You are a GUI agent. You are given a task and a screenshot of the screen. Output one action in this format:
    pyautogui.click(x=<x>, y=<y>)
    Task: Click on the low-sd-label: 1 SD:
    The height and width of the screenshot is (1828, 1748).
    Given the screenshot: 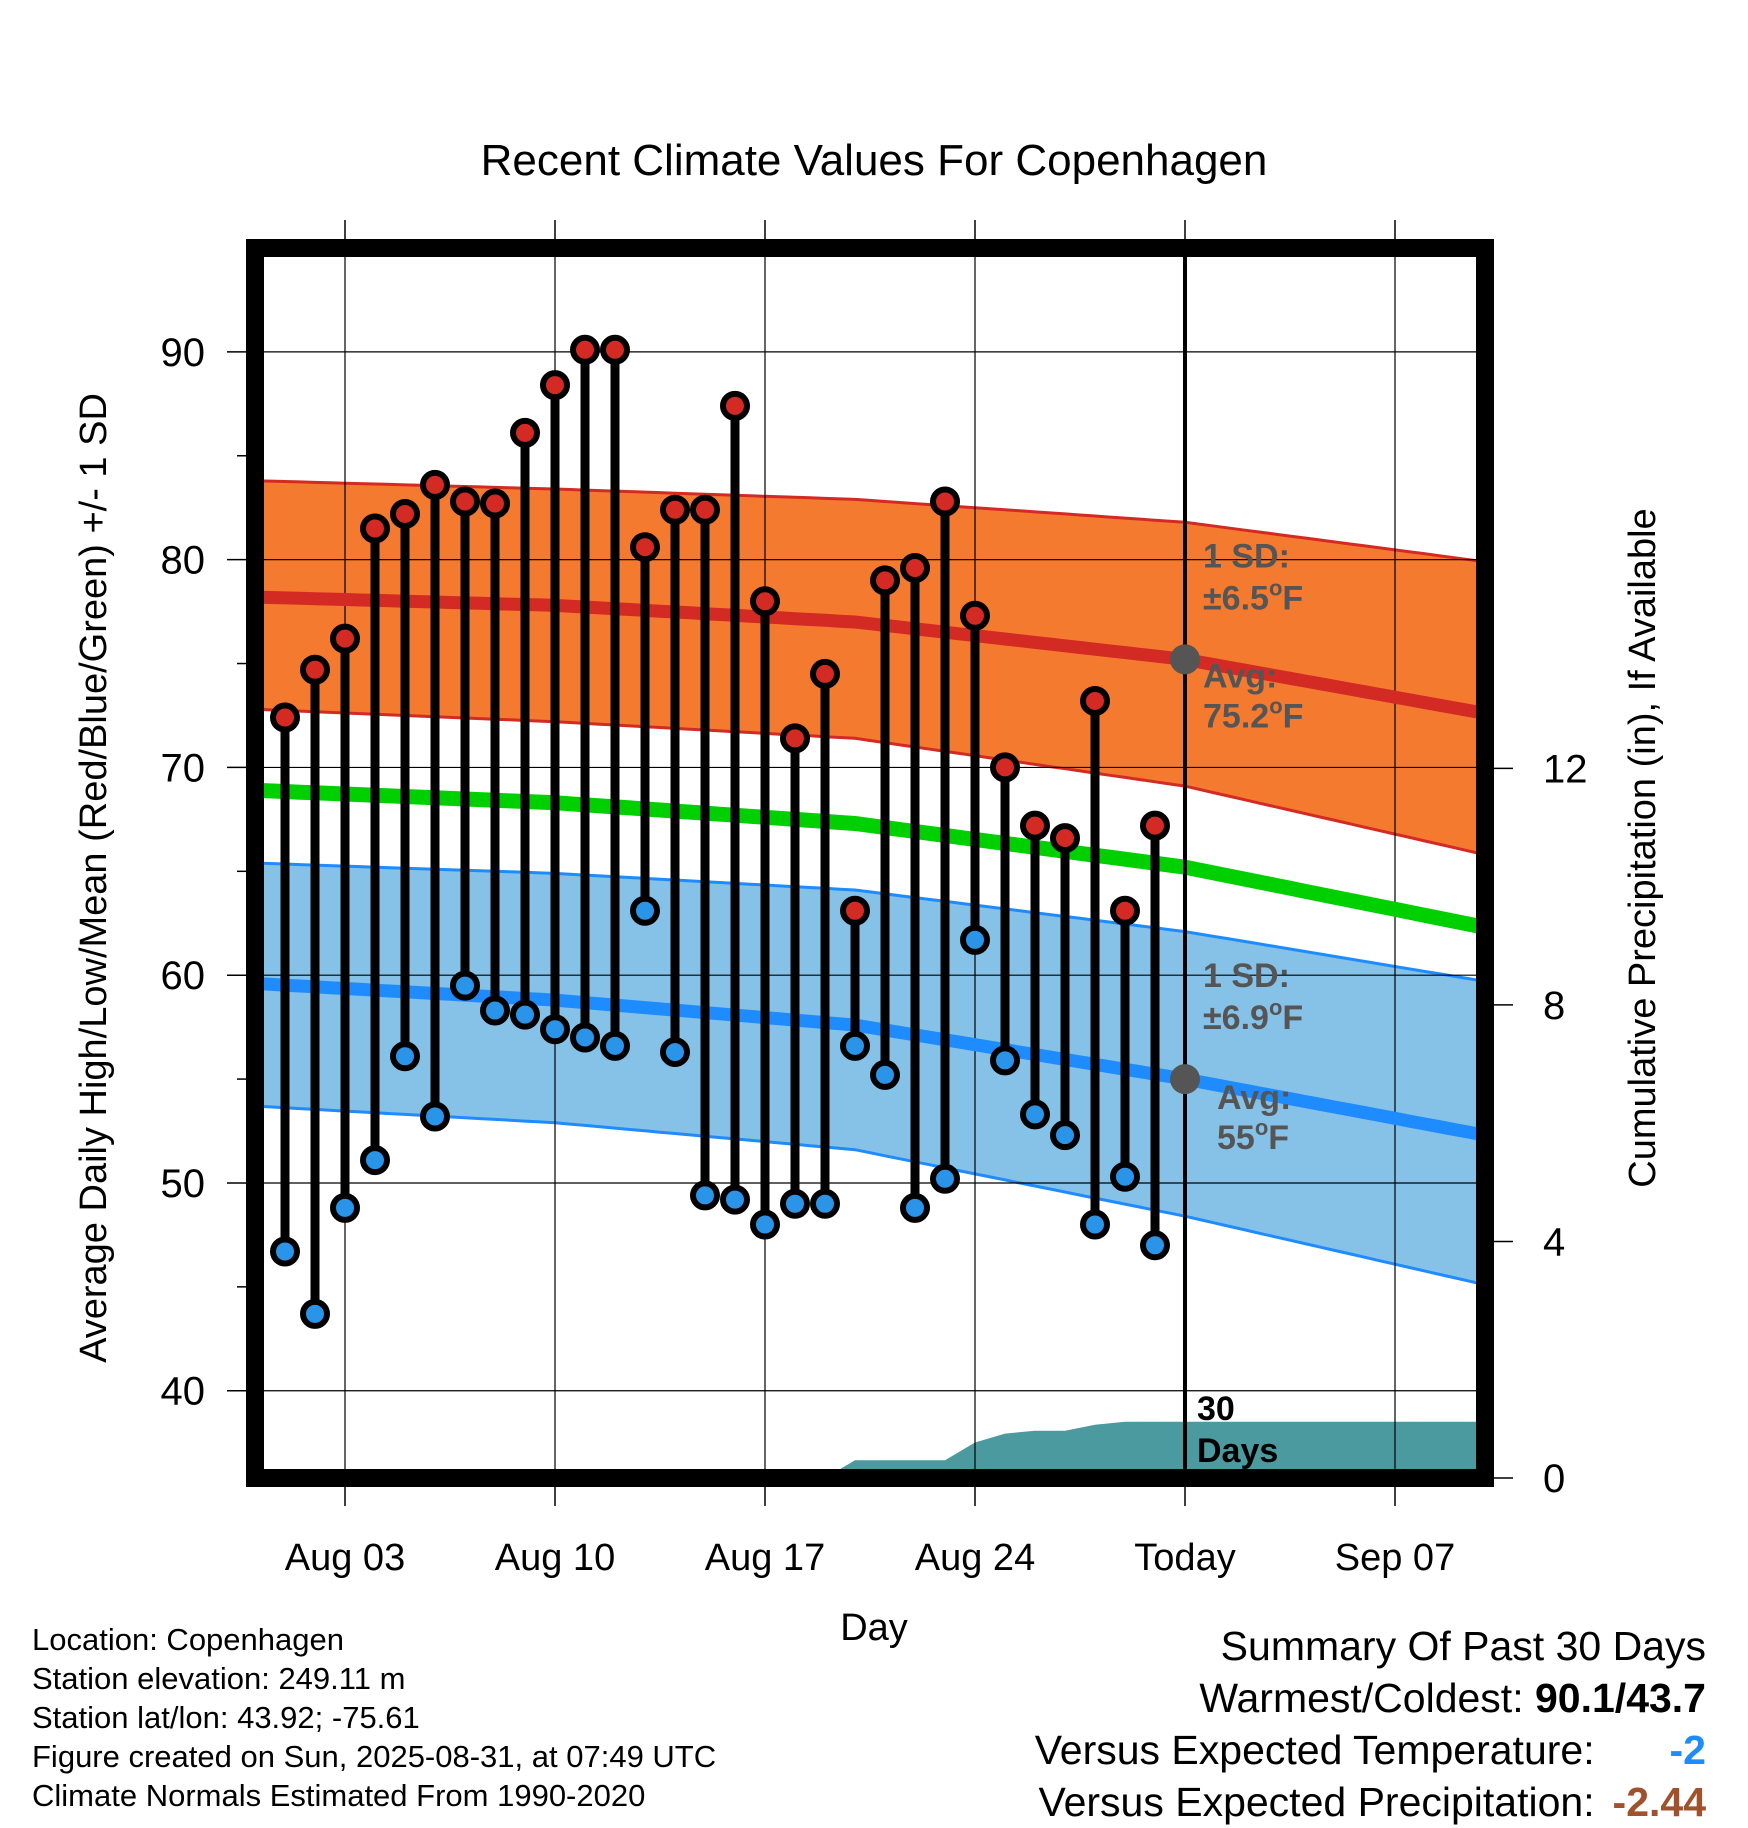 What is the action you would take?
    pyautogui.click(x=1246, y=976)
    